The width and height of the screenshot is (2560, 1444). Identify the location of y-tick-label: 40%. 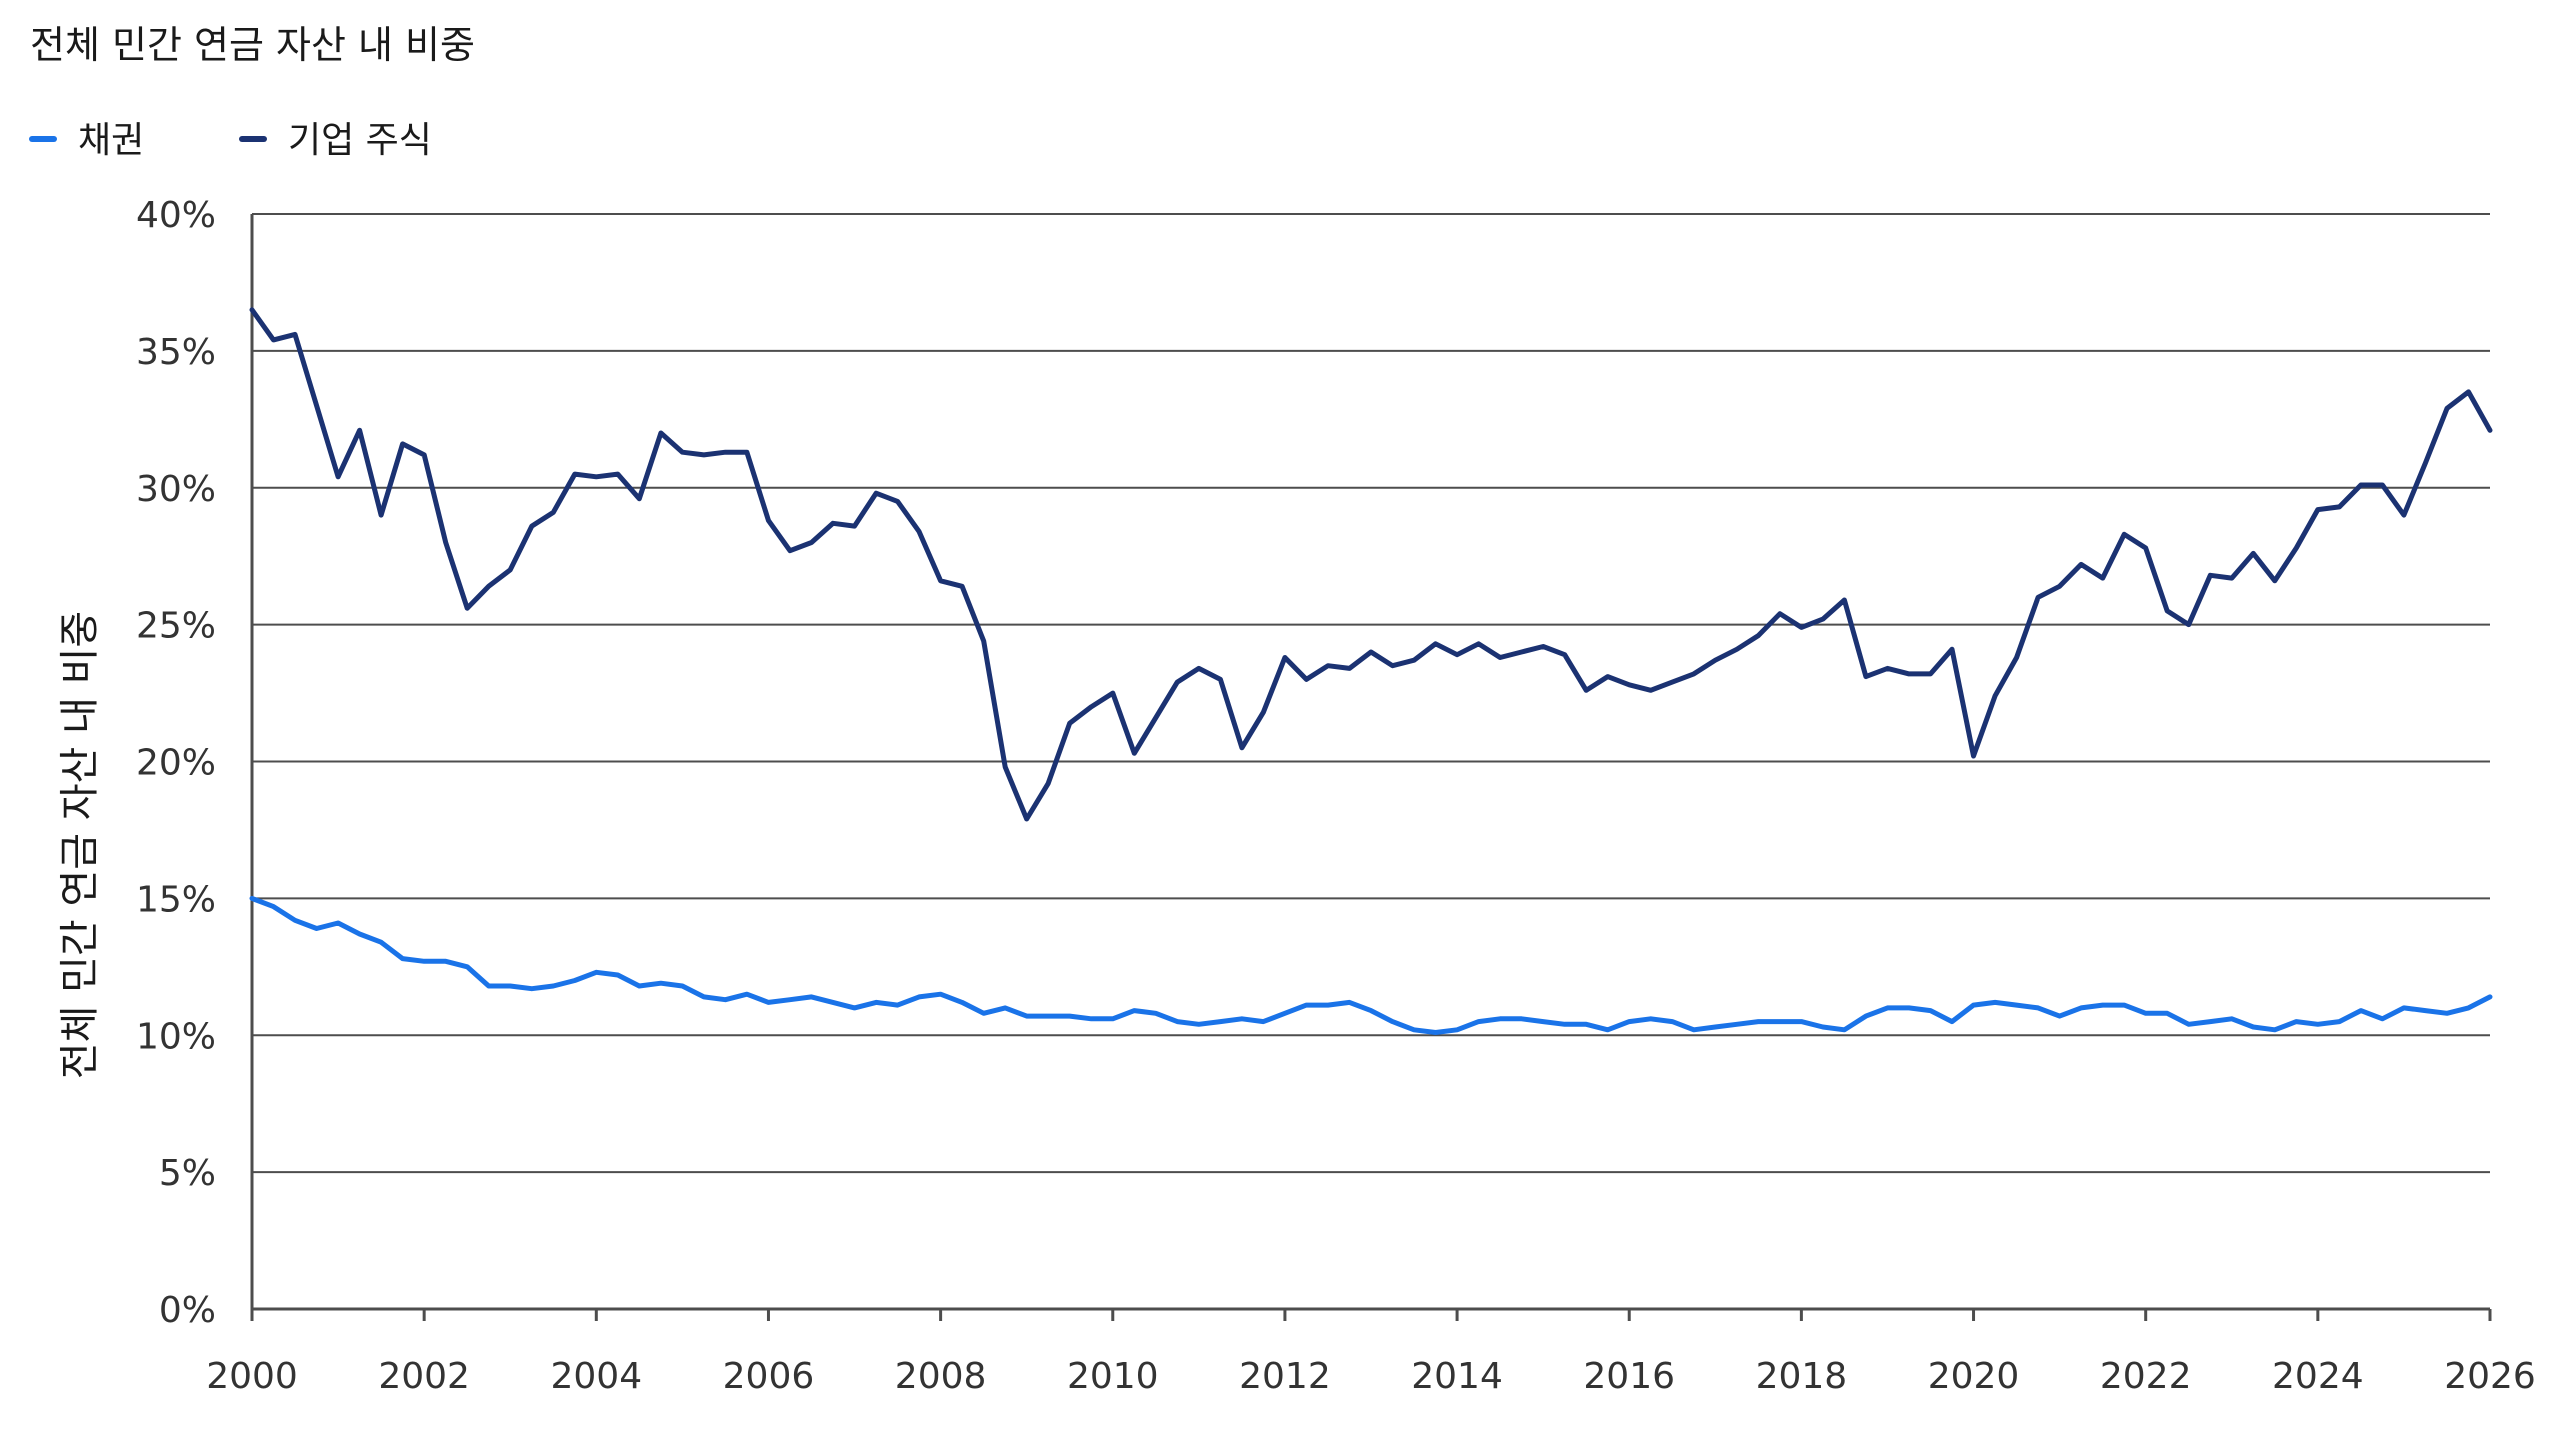
(176, 215).